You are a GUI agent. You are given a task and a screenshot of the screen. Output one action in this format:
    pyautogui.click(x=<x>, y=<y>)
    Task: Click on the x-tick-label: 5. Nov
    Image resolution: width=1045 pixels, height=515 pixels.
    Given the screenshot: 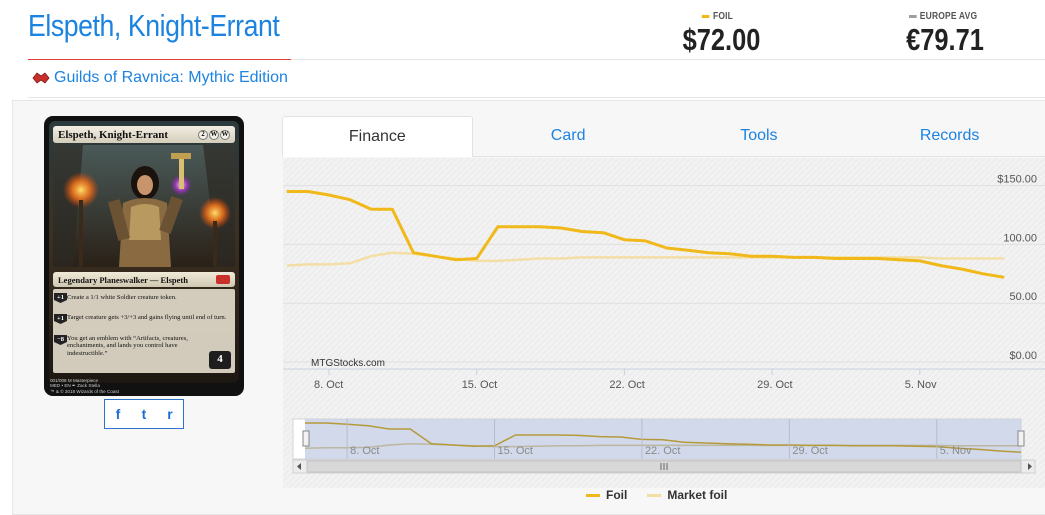 What is the action you would take?
    pyautogui.click(x=921, y=385)
    